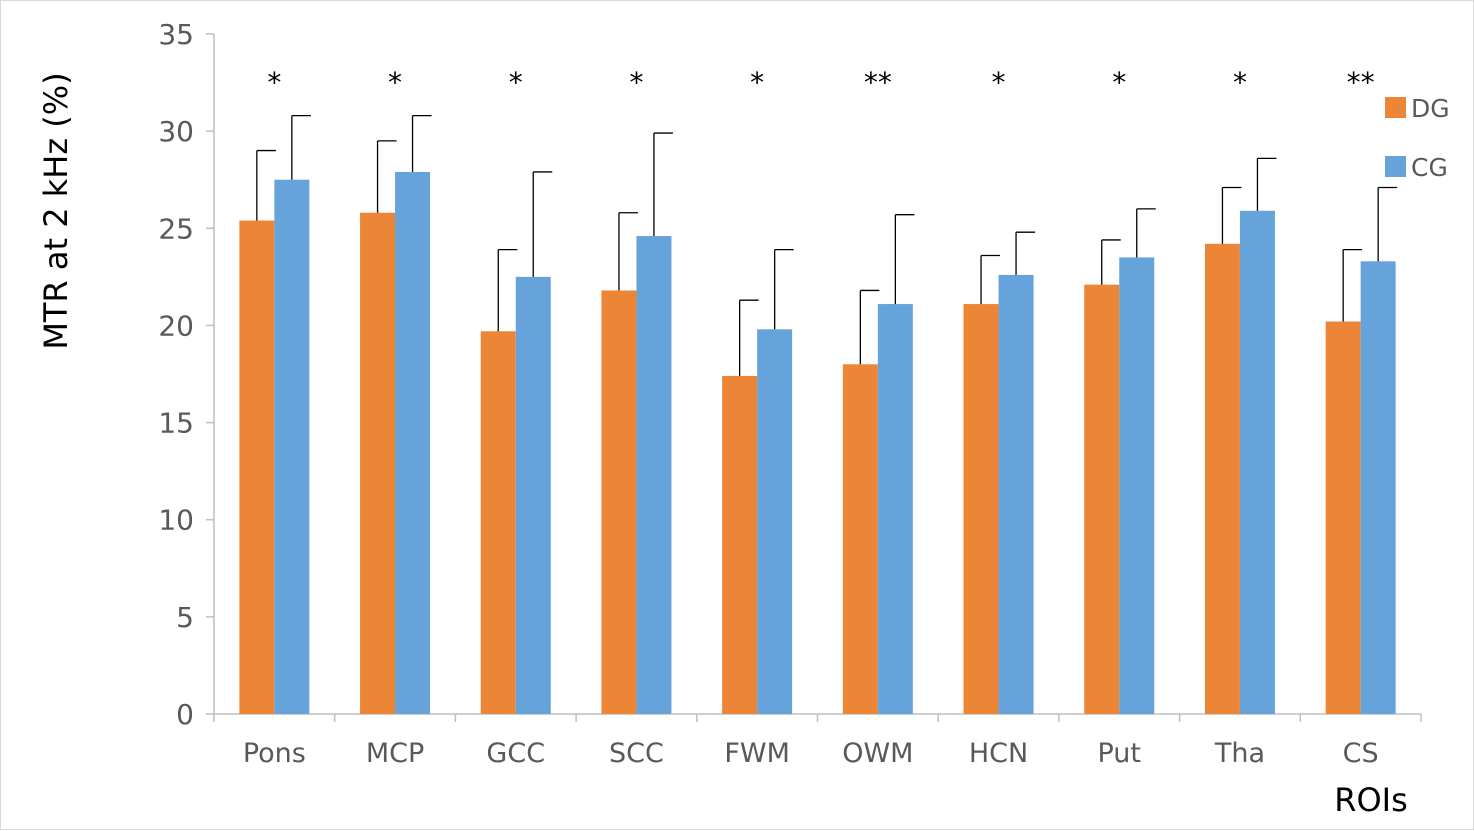 Image resolution: width=1474 pixels, height=831 pixels. What do you see at coordinates (1395, 166) in the screenshot?
I see `legend-swatch-cg` at bounding box center [1395, 166].